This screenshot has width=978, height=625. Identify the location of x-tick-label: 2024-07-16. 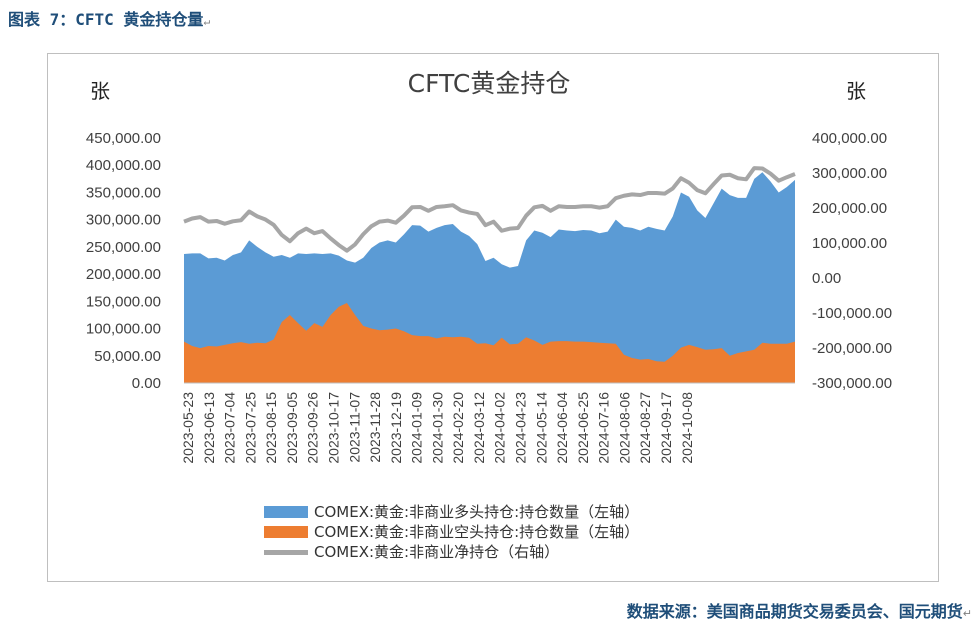
(604, 428).